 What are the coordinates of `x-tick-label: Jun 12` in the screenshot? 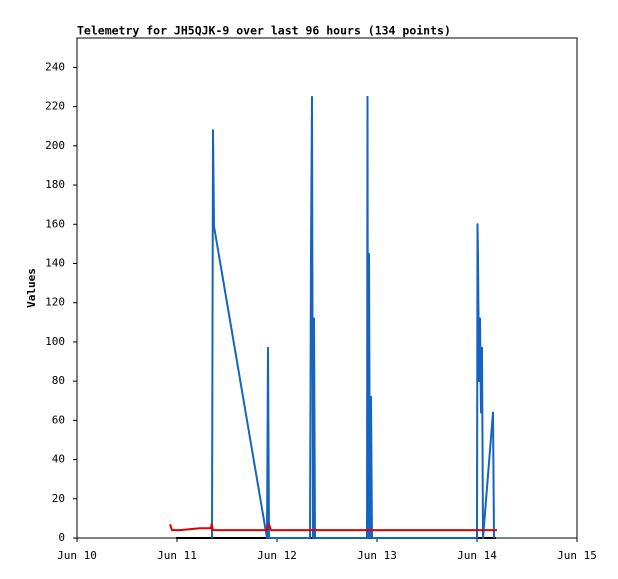 It's located at (277, 555).